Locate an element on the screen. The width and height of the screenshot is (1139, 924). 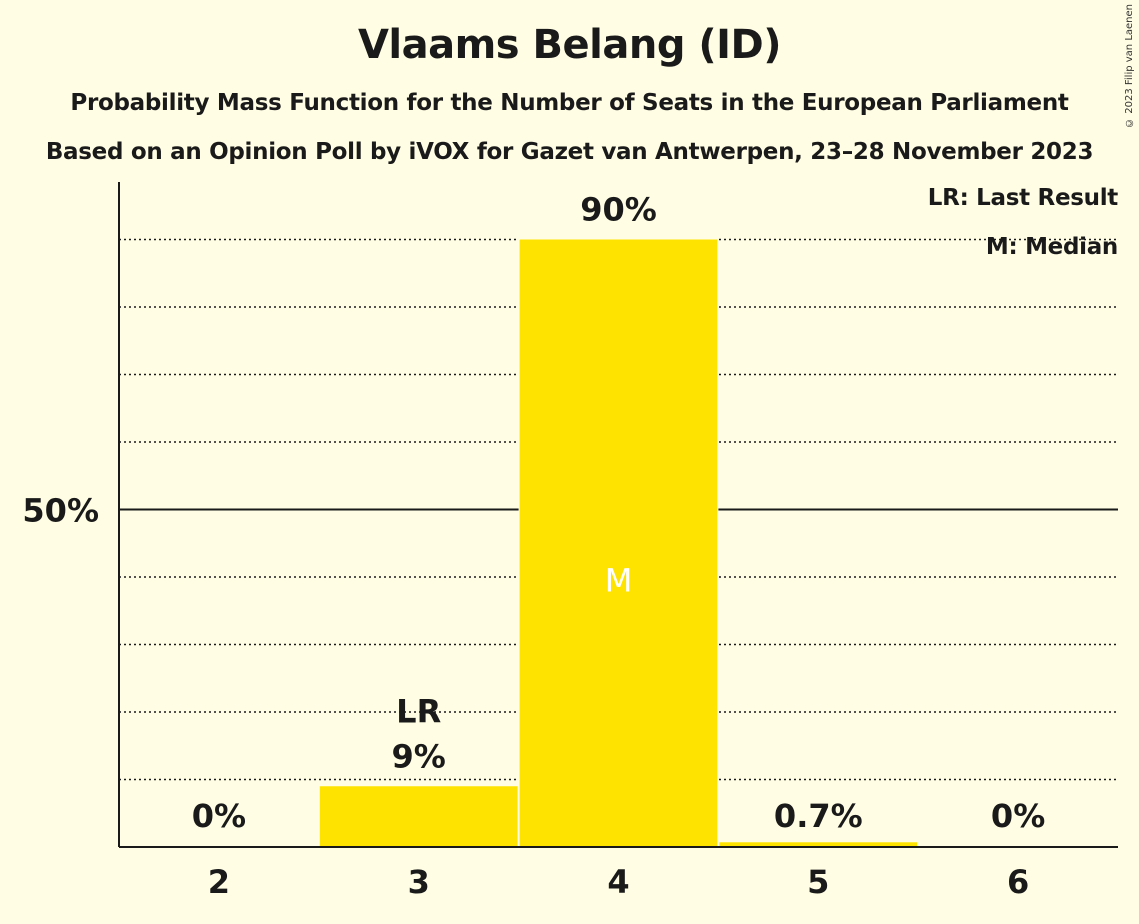
median-marker: M is located at coordinates (619, 580).